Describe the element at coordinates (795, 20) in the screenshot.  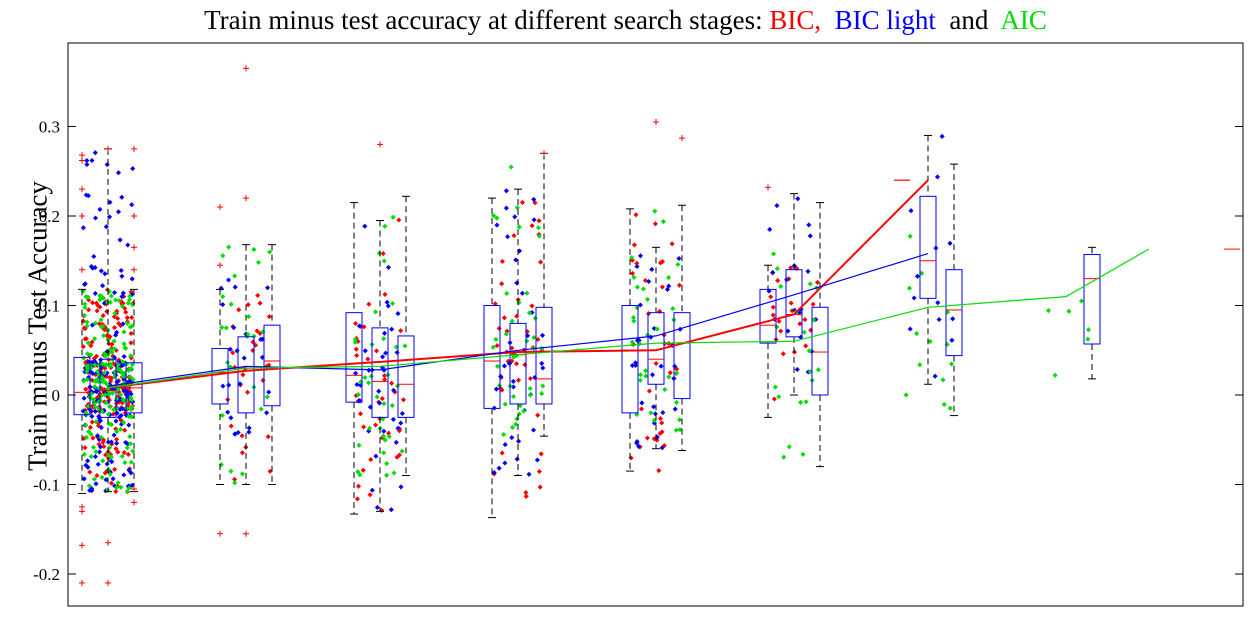
I see `title-bic: BIC,` at that location.